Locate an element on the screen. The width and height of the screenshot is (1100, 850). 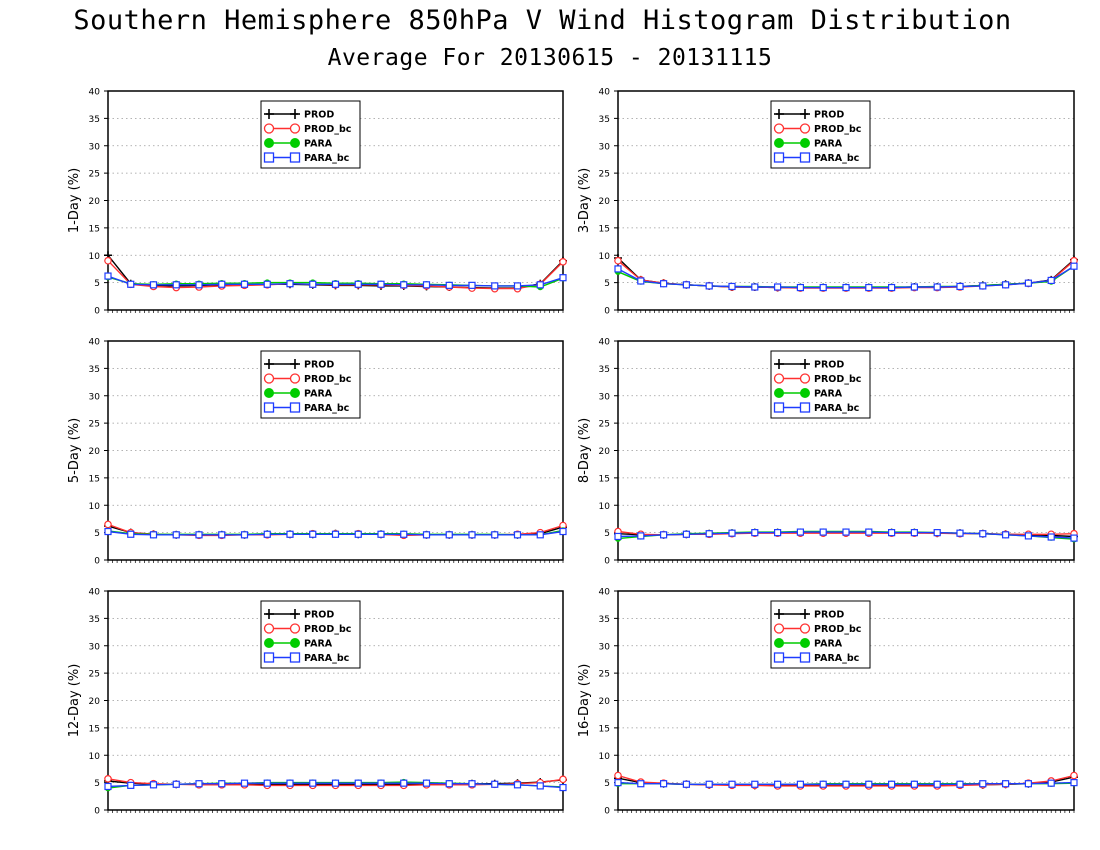
legend-box is located at coordinates (820, 134).